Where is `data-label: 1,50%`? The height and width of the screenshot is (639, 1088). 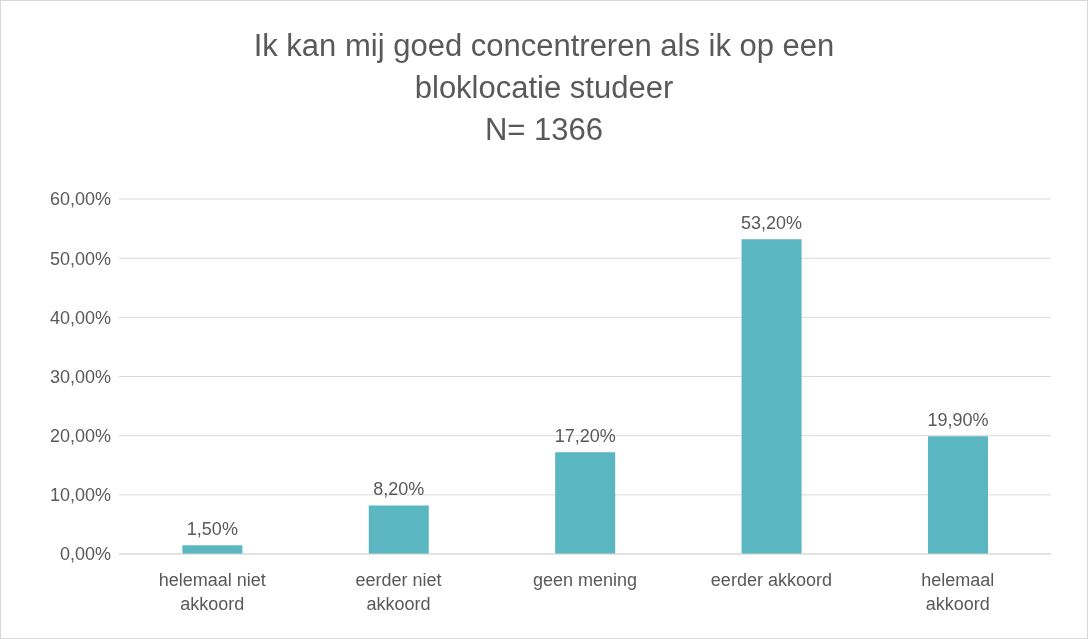 data-label: 1,50% is located at coordinates (212, 529).